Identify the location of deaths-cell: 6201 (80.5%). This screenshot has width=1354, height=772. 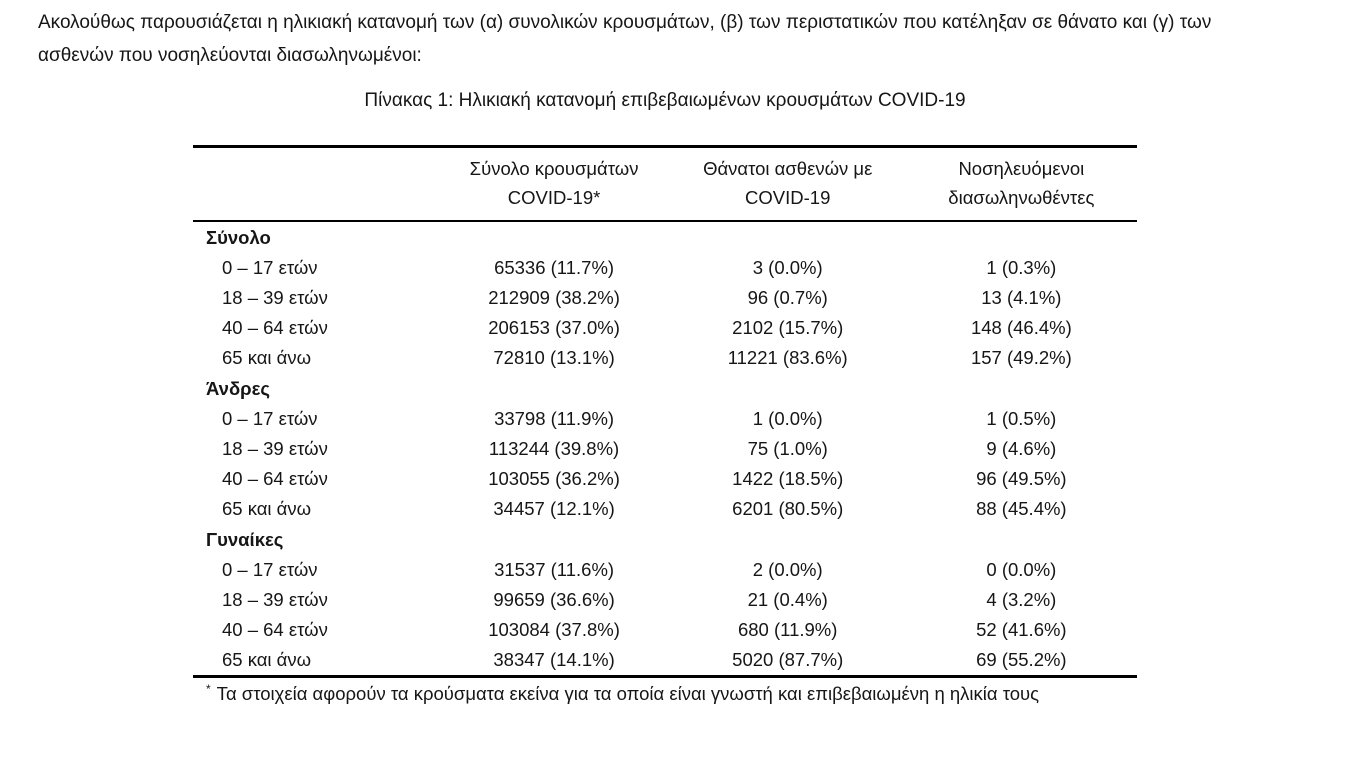
(788, 508).